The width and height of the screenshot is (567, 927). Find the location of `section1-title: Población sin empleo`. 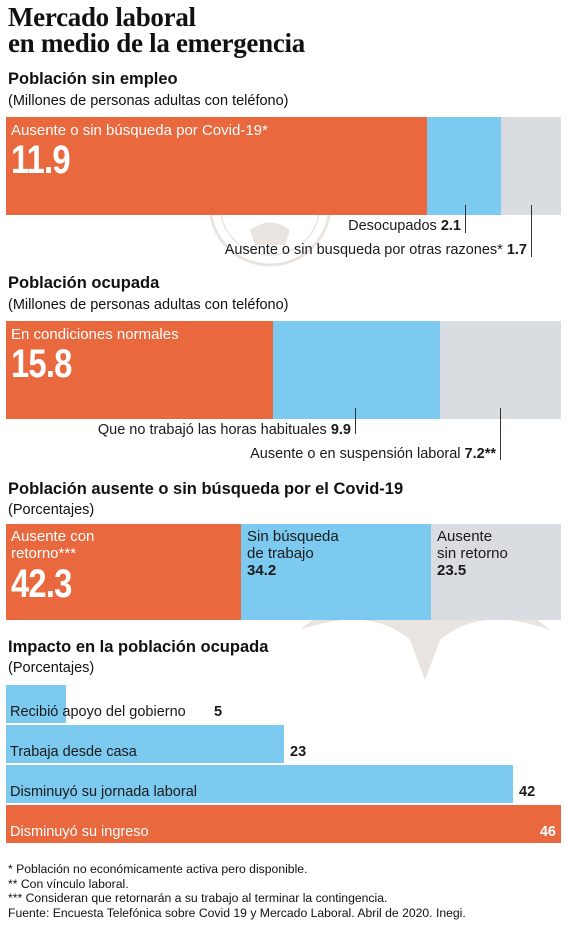

section1-title: Población sin empleo is located at coordinates (93, 79).